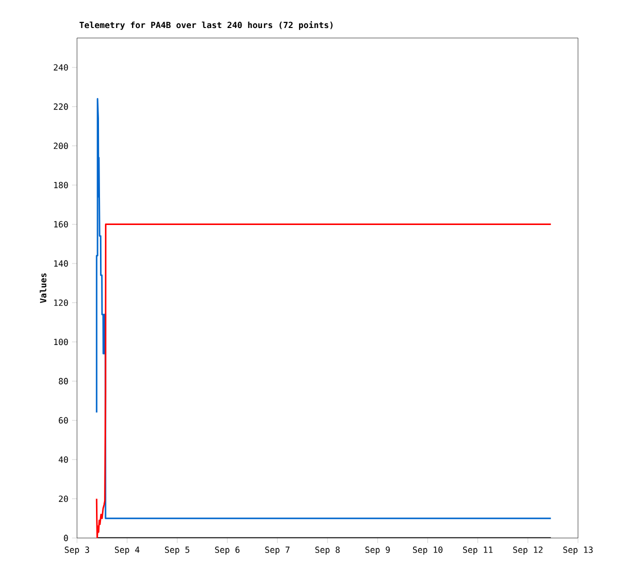 The image size is (618, 579). Describe the element at coordinates (43, 288) in the screenshot. I see `y-axis-title: Values` at that location.